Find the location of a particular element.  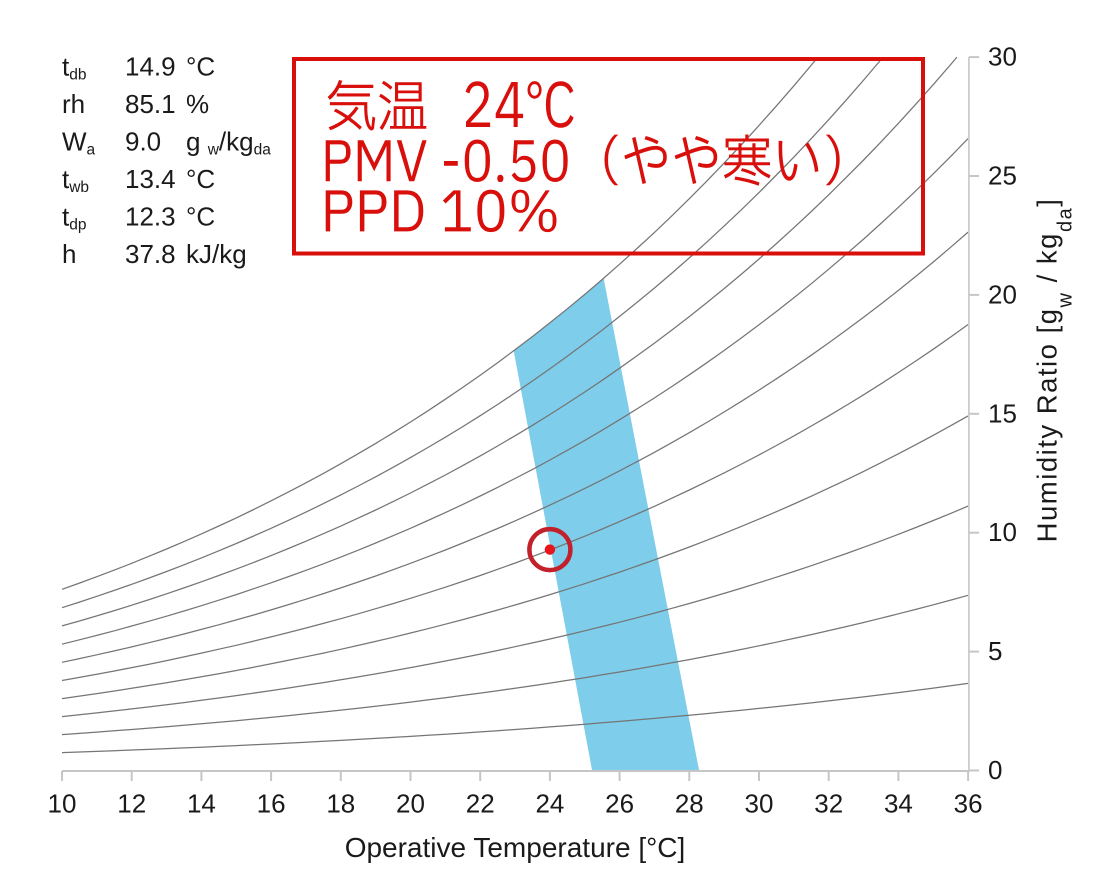

y-axis-title: Humidity Ratio [gw / kgda] is located at coordinates (1054, 370).